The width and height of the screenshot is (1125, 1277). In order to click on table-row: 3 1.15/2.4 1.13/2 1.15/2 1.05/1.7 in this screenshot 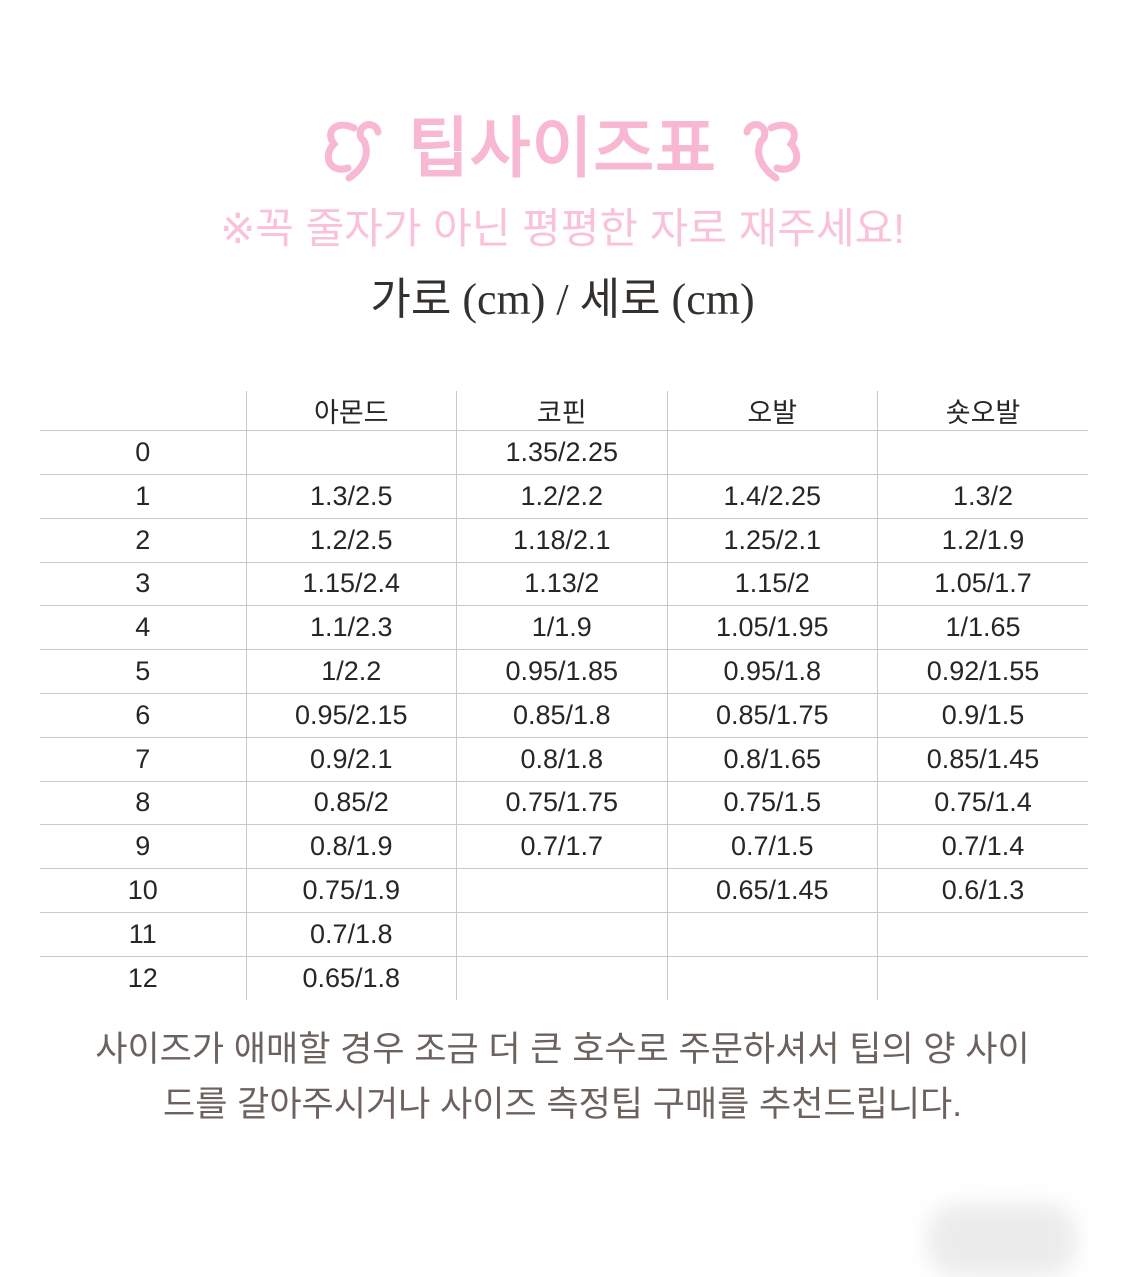, I will do `click(564, 584)`.